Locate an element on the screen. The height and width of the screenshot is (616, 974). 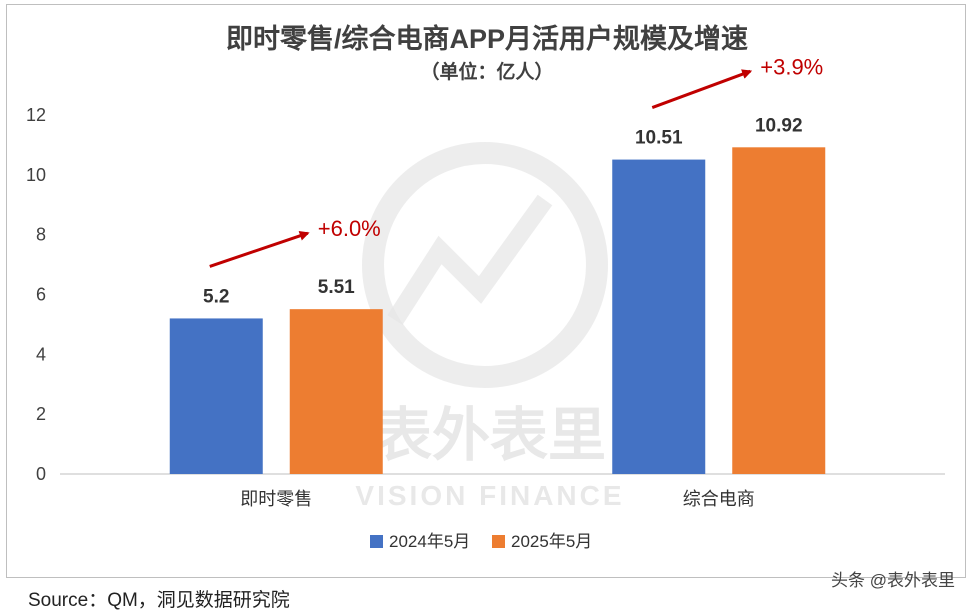
y-axis: 0 2 4 6 8 10 12 is located at coordinates (36, 294).